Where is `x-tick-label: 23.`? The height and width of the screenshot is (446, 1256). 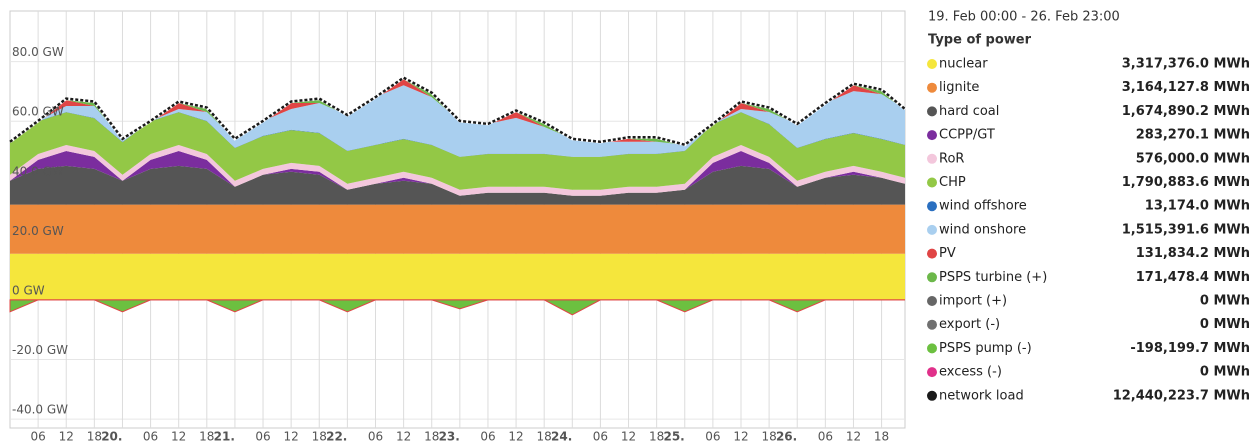
x-tick-label: 23. is located at coordinates (449, 437).